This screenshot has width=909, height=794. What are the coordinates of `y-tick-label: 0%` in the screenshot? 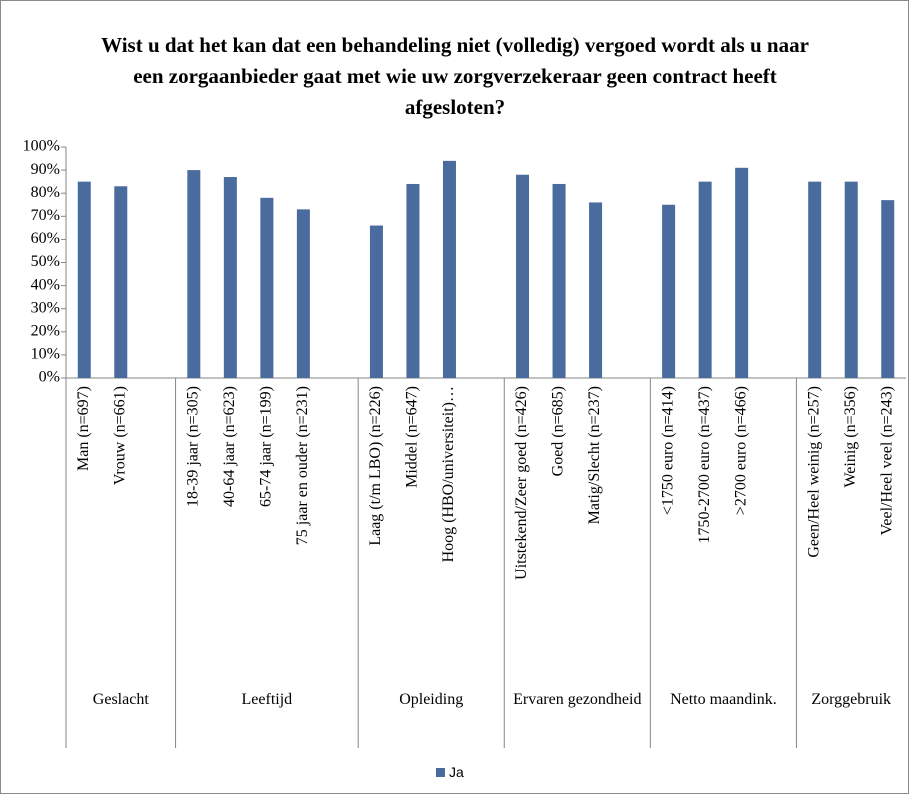 It's located at (49, 377).